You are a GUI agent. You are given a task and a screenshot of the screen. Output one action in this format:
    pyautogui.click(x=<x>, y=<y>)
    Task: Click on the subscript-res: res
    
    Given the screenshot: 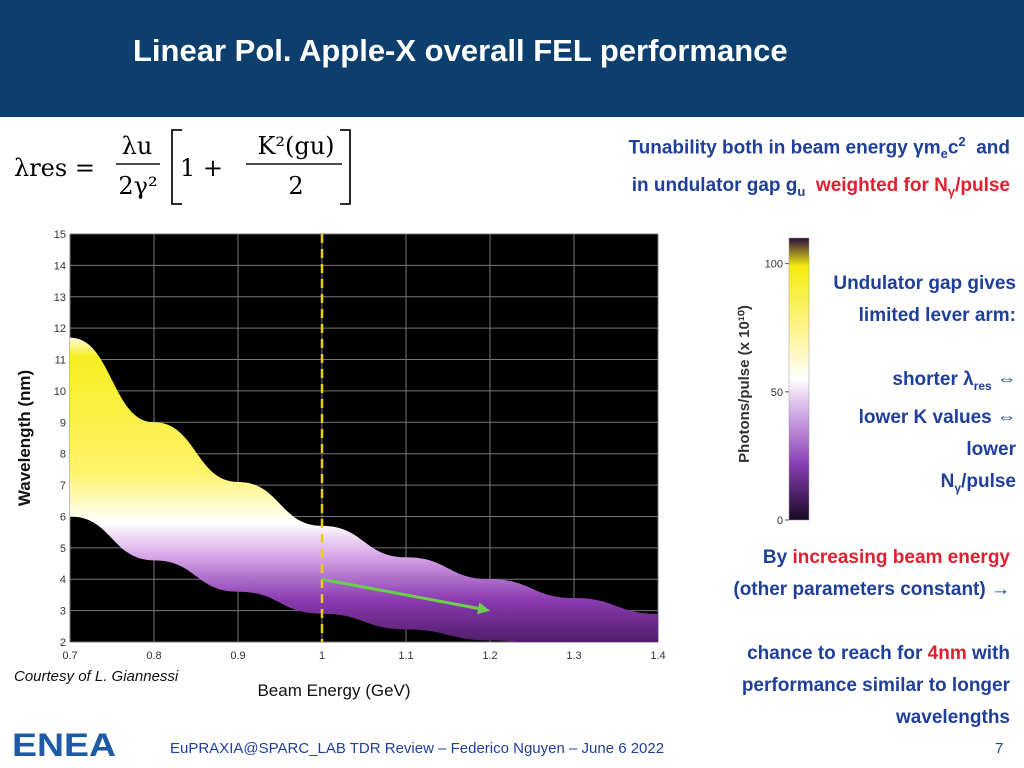 What is the action you would take?
    pyautogui.click(x=982, y=385)
    